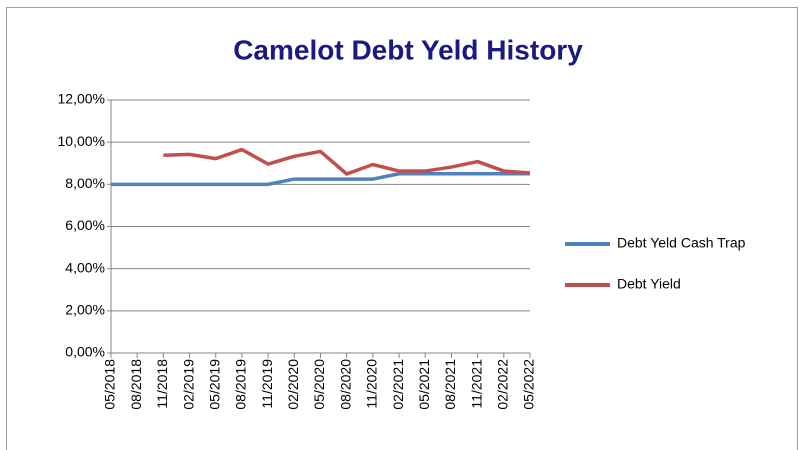 The height and width of the screenshot is (450, 799). I want to click on y-tick-label: 8,00%, so click(85, 183).